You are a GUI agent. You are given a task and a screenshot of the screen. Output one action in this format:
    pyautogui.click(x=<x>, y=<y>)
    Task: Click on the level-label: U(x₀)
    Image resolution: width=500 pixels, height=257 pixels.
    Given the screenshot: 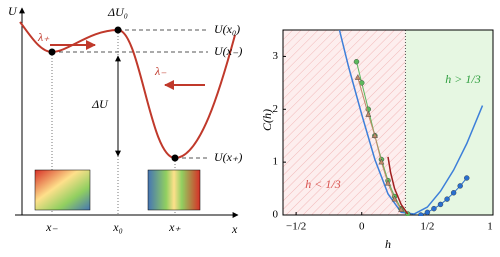 What is the action you would take?
    pyautogui.click(x=227, y=29)
    